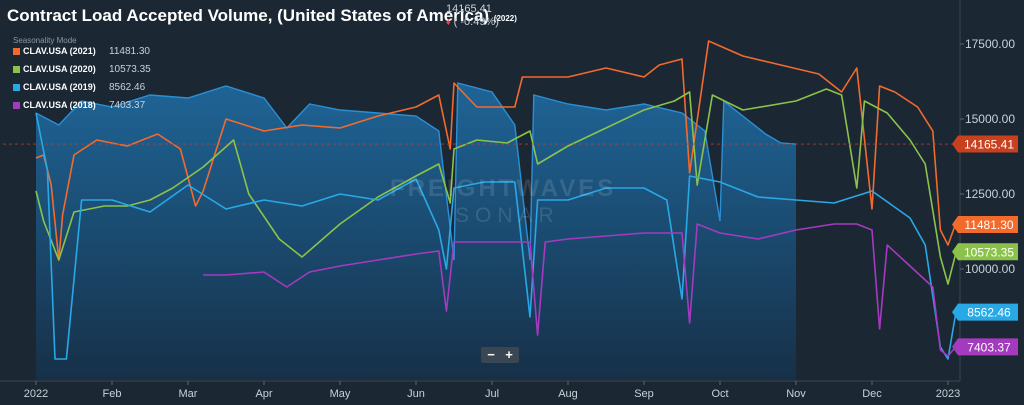 The image size is (1024, 405). What do you see at coordinates (129, 51) in the screenshot?
I see `legend-value-2021: 11481.30` at bounding box center [129, 51].